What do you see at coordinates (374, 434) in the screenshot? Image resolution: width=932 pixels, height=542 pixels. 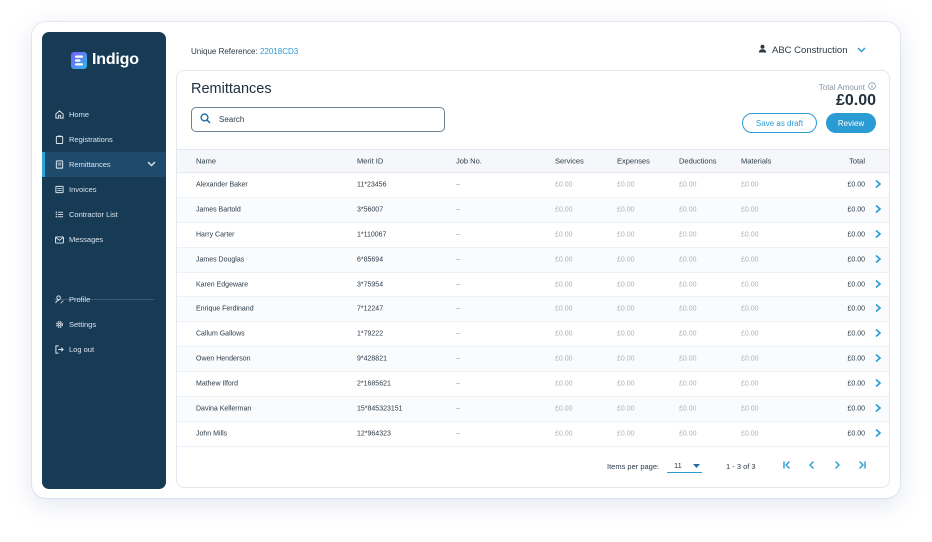 I see `cell-merit-id: 12*964323` at bounding box center [374, 434].